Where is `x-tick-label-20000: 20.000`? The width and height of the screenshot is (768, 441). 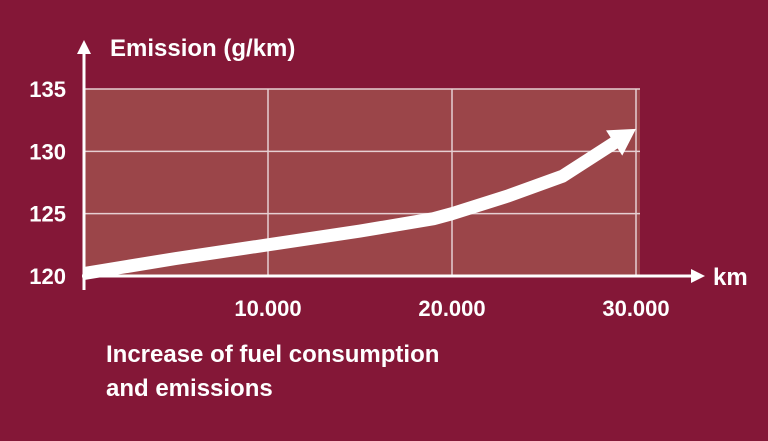
x-tick-label-20000: 20.000 is located at coordinates (451, 308).